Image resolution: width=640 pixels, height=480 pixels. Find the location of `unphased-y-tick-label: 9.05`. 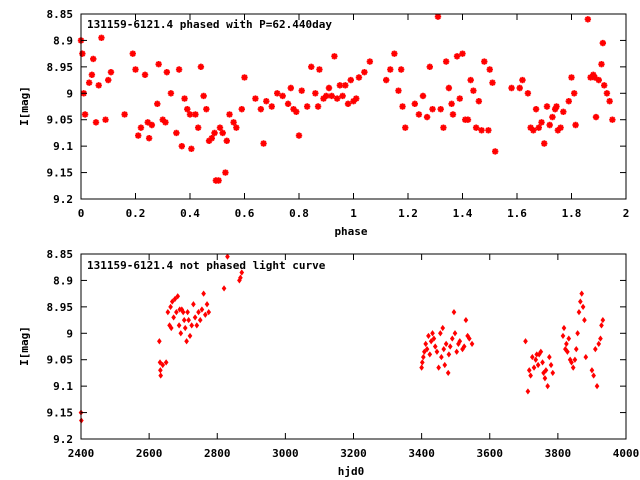

unphased-y-tick-label: 9.05 is located at coordinates (60, 360).